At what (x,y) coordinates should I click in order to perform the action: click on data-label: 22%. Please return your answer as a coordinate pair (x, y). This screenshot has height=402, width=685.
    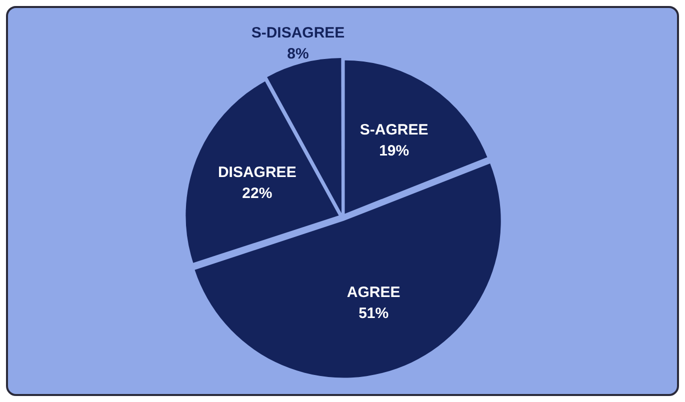
    Looking at the image, I should click on (257, 193).